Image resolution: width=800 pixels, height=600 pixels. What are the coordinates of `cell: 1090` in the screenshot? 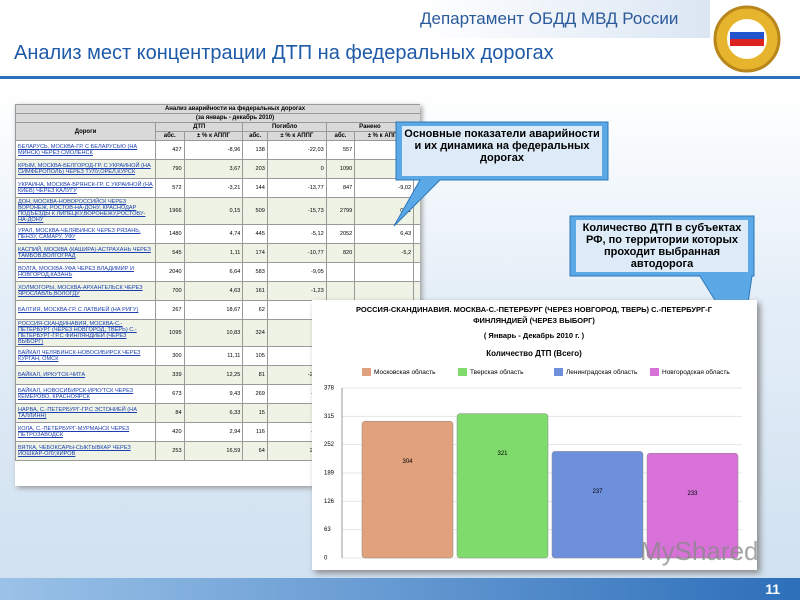 It's located at (340, 169).